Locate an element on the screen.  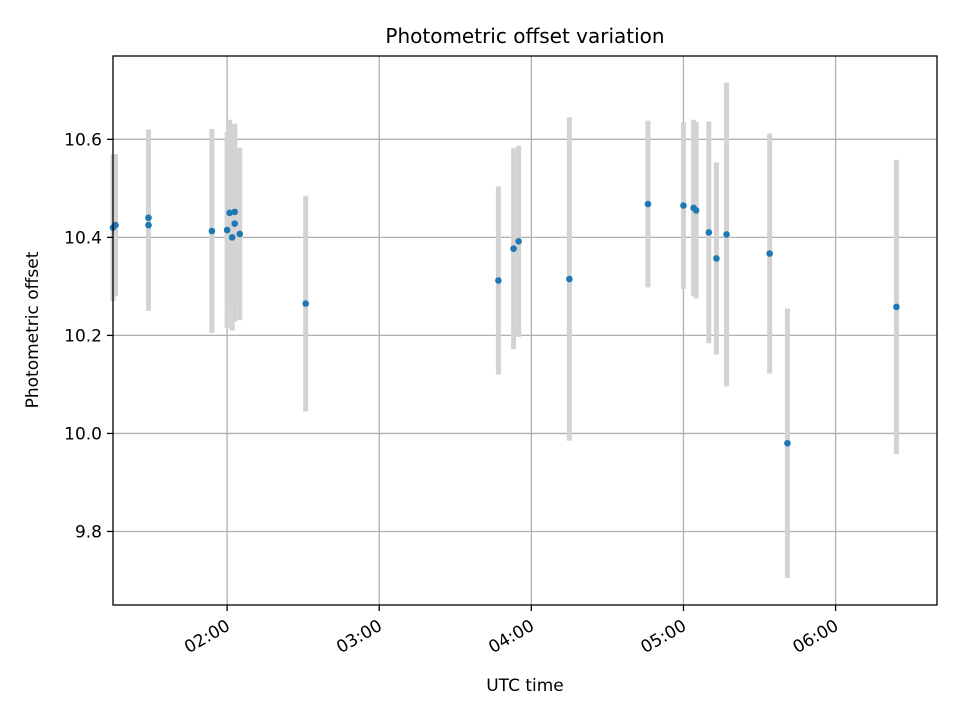
x-axis-ticks: 02:00 03:00 04:00 05:00 06:00 is located at coordinates (511, 631).